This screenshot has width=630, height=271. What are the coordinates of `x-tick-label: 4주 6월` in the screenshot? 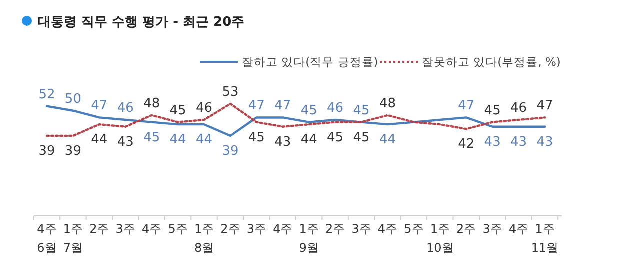 It's located at (47, 238).